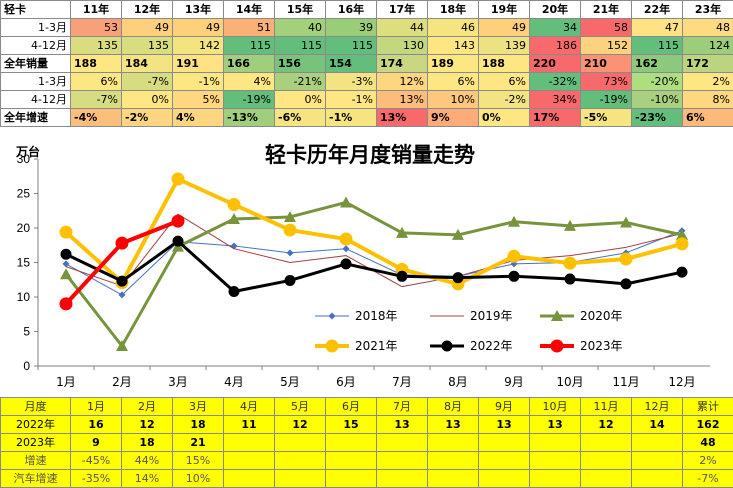  I want to click on row-label: 汽车增速, so click(36, 479).